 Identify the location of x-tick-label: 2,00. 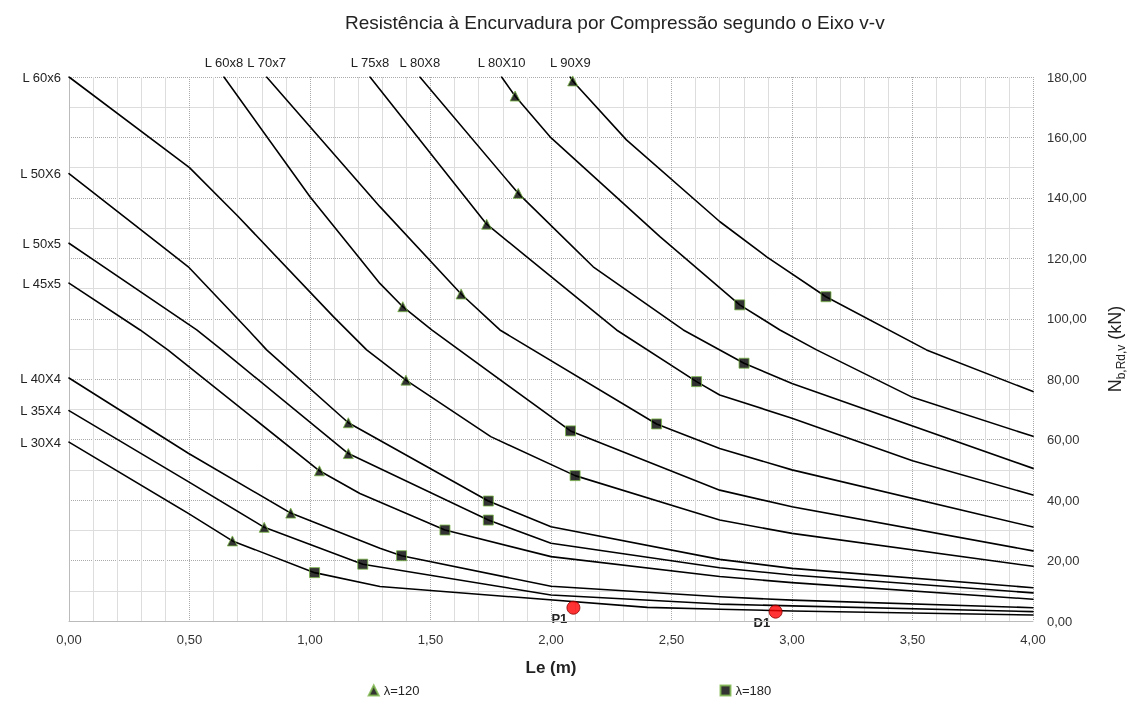
(551, 639).